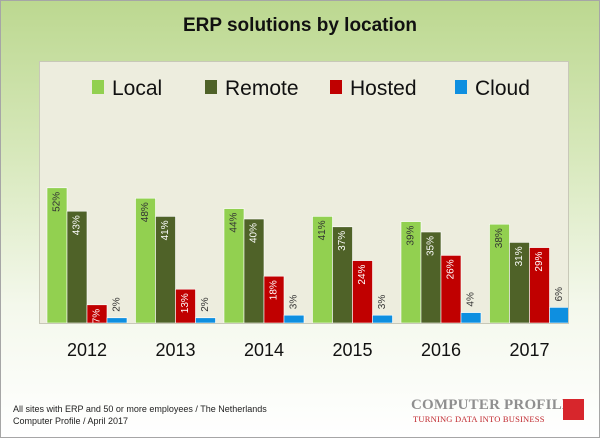 The image size is (600, 438). What do you see at coordinates (137, 88) in the screenshot?
I see `legend-label: Local` at bounding box center [137, 88].